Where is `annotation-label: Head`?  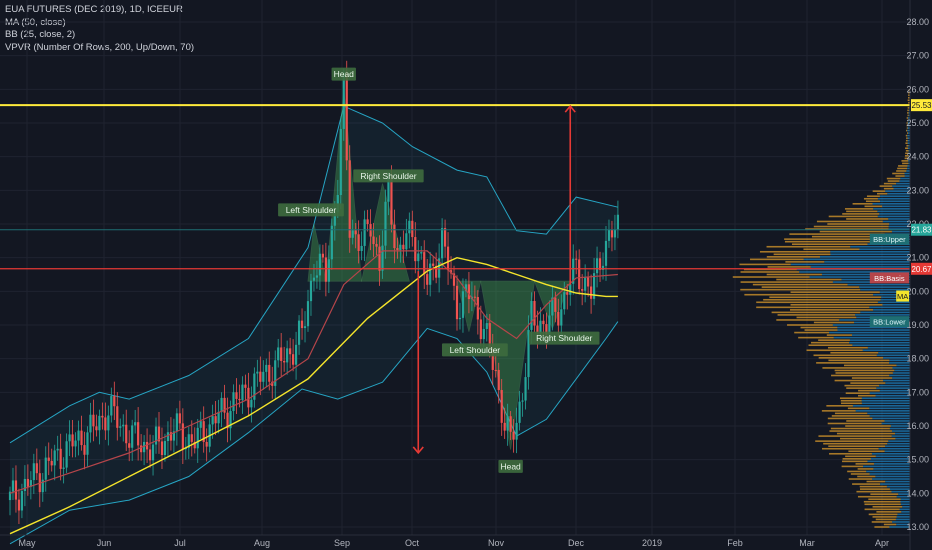
annotation-label: Head is located at coordinates (510, 466).